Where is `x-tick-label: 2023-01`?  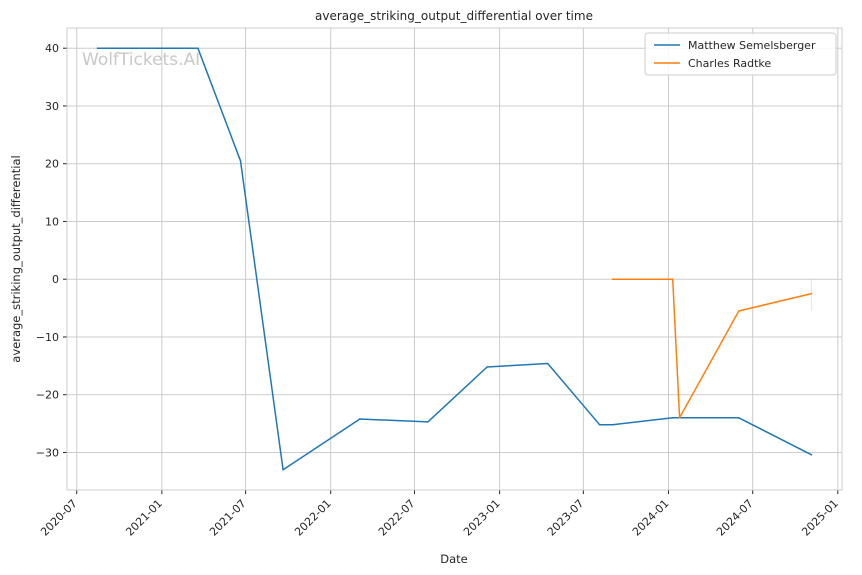
x-tick-label: 2023-01 is located at coordinates (482, 518).